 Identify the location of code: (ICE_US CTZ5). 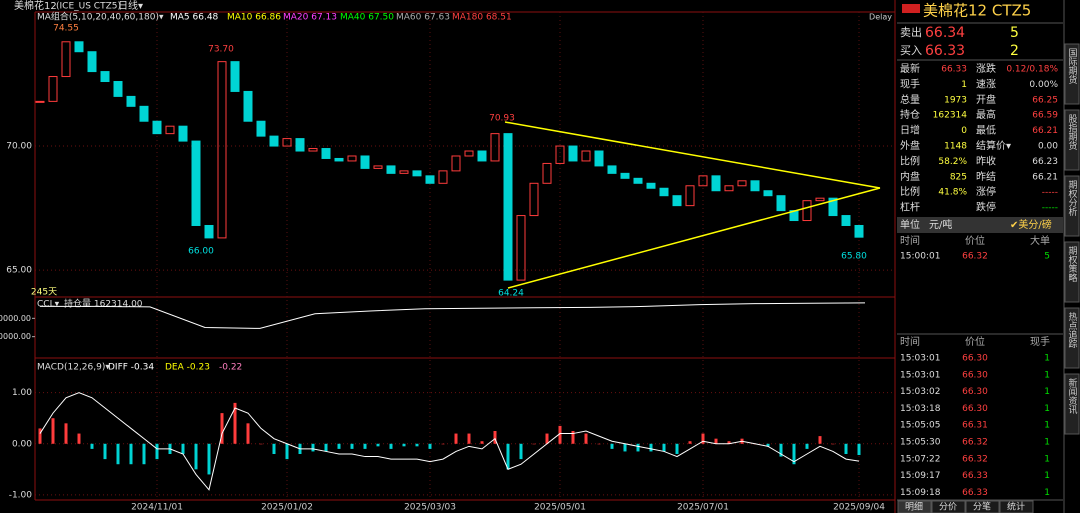
(88, 7).